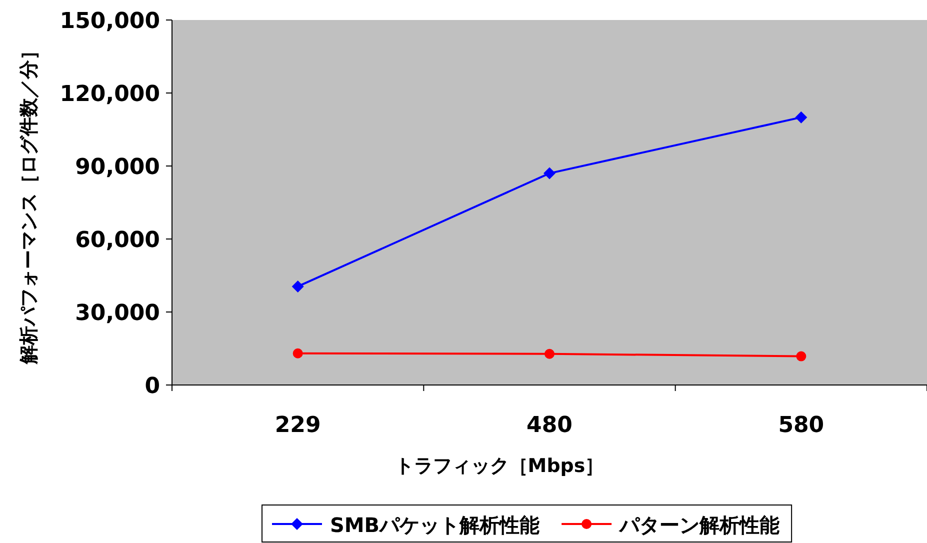 This screenshot has height=543, width=927. Describe the element at coordinates (499, 466) in the screenshot. I see `x-axis-title: トラフィック［Mbps］` at that location.